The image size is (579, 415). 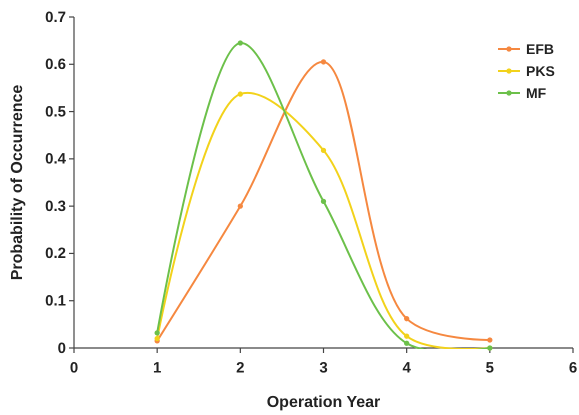 What do you see at coordinates (56, 159) in the screenshot?
I see `y-tick-label: 0.4` at bounding box center [56, 159].